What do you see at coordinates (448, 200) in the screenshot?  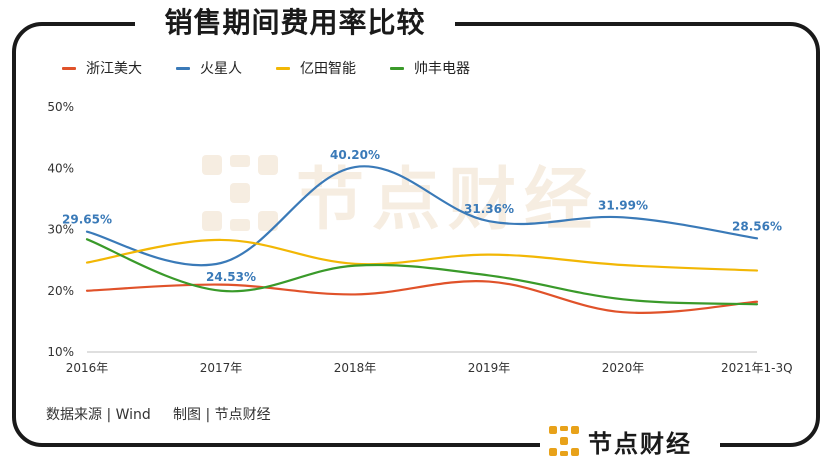 I see `watermark-text: 节点财经` at bounding box center [448, 200].